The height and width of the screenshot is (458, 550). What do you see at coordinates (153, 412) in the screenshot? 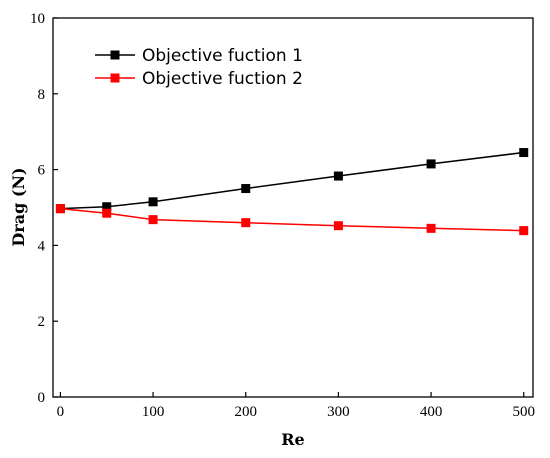
I see `x-tick-label: 100` at bounding box center [153, 412].